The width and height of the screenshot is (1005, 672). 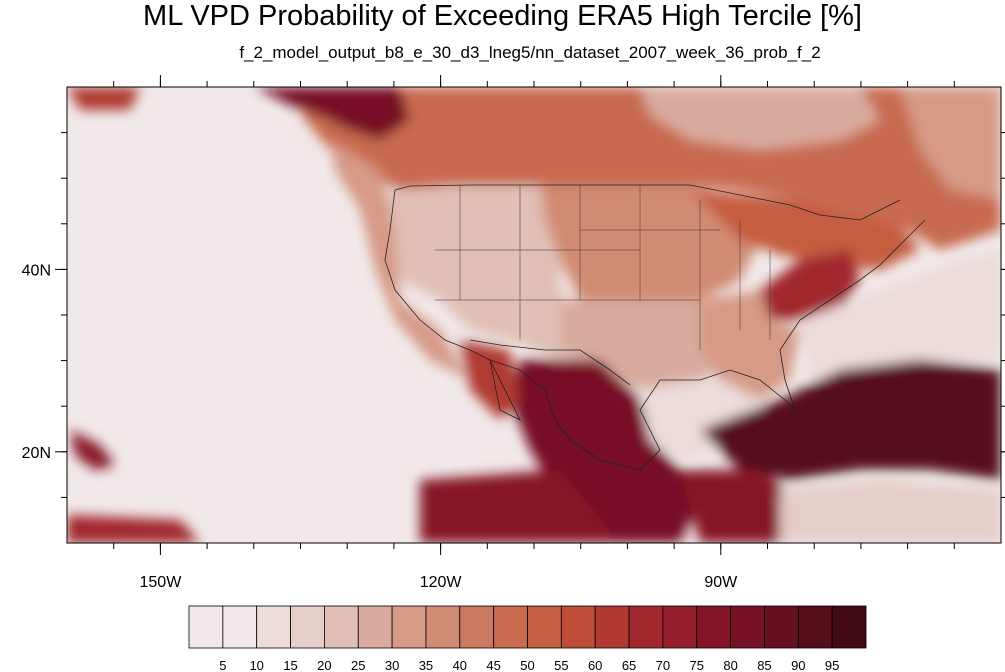 I want to click on colorbar-label: 75, so click(x=697, y=665).